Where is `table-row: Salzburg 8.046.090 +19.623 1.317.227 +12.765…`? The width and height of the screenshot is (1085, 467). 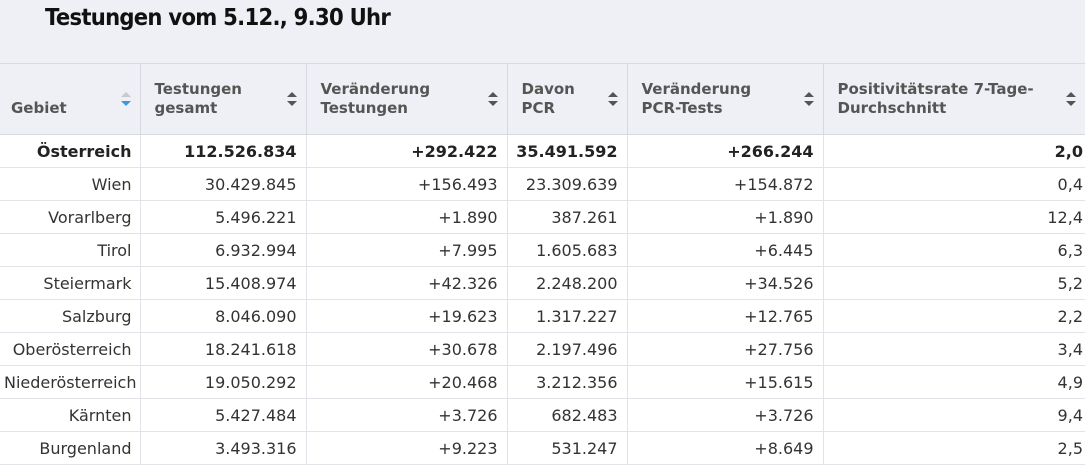 table-row: Salzburg 8.046.090 +19.623 1.317.227 +12.765… is located at coordinates (542, 316).